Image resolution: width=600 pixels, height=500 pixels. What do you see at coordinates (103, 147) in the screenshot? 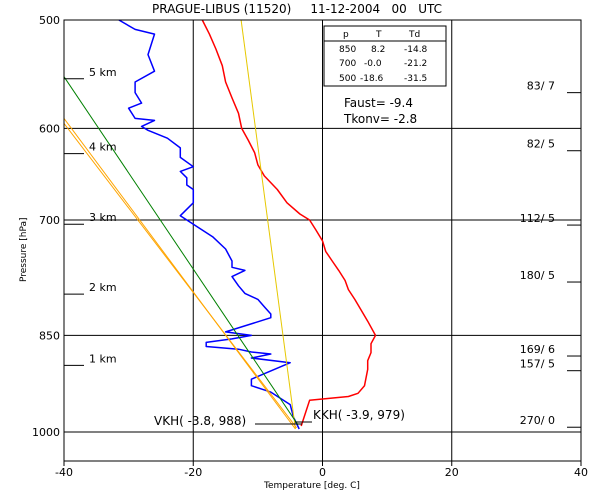
I see `height-marker-label: 4 km` at bounding box center [103, 147].